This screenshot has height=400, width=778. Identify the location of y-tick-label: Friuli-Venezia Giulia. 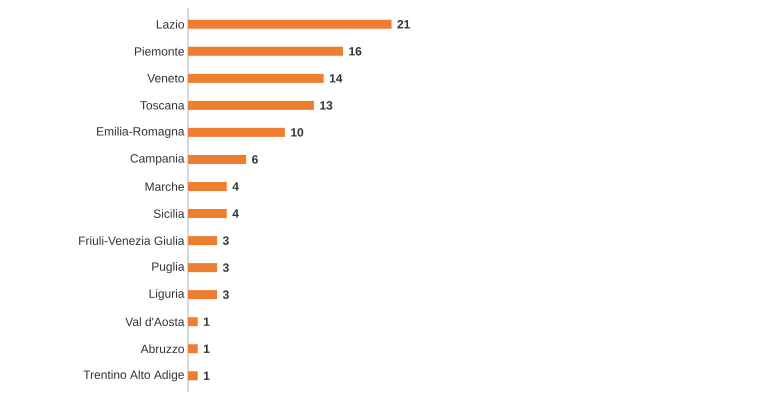
(131, 240).